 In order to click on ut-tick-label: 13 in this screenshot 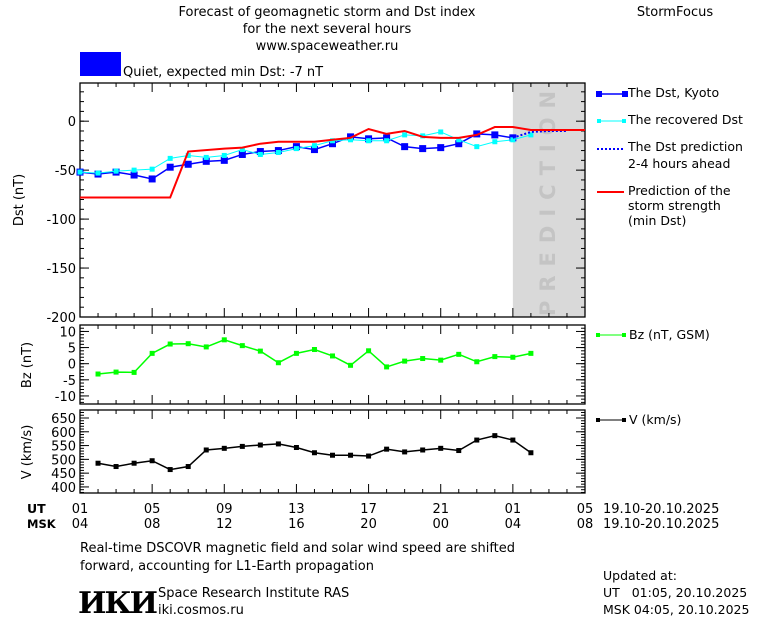, I will do `click(296, 509)`.